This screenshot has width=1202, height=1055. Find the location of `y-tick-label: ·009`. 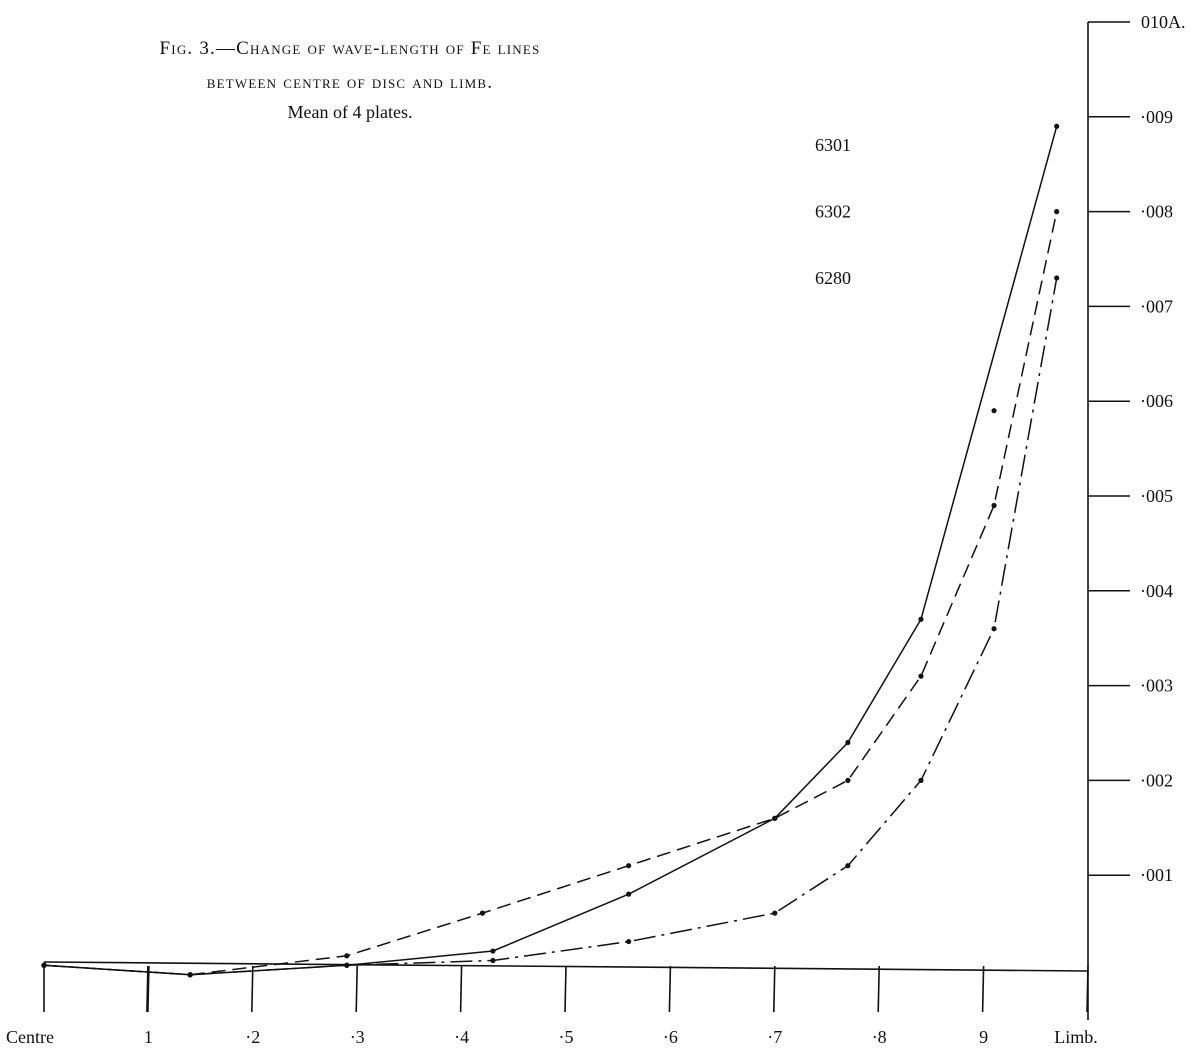

y-tick-label: ·009 is located at coordinates (1156, 117).